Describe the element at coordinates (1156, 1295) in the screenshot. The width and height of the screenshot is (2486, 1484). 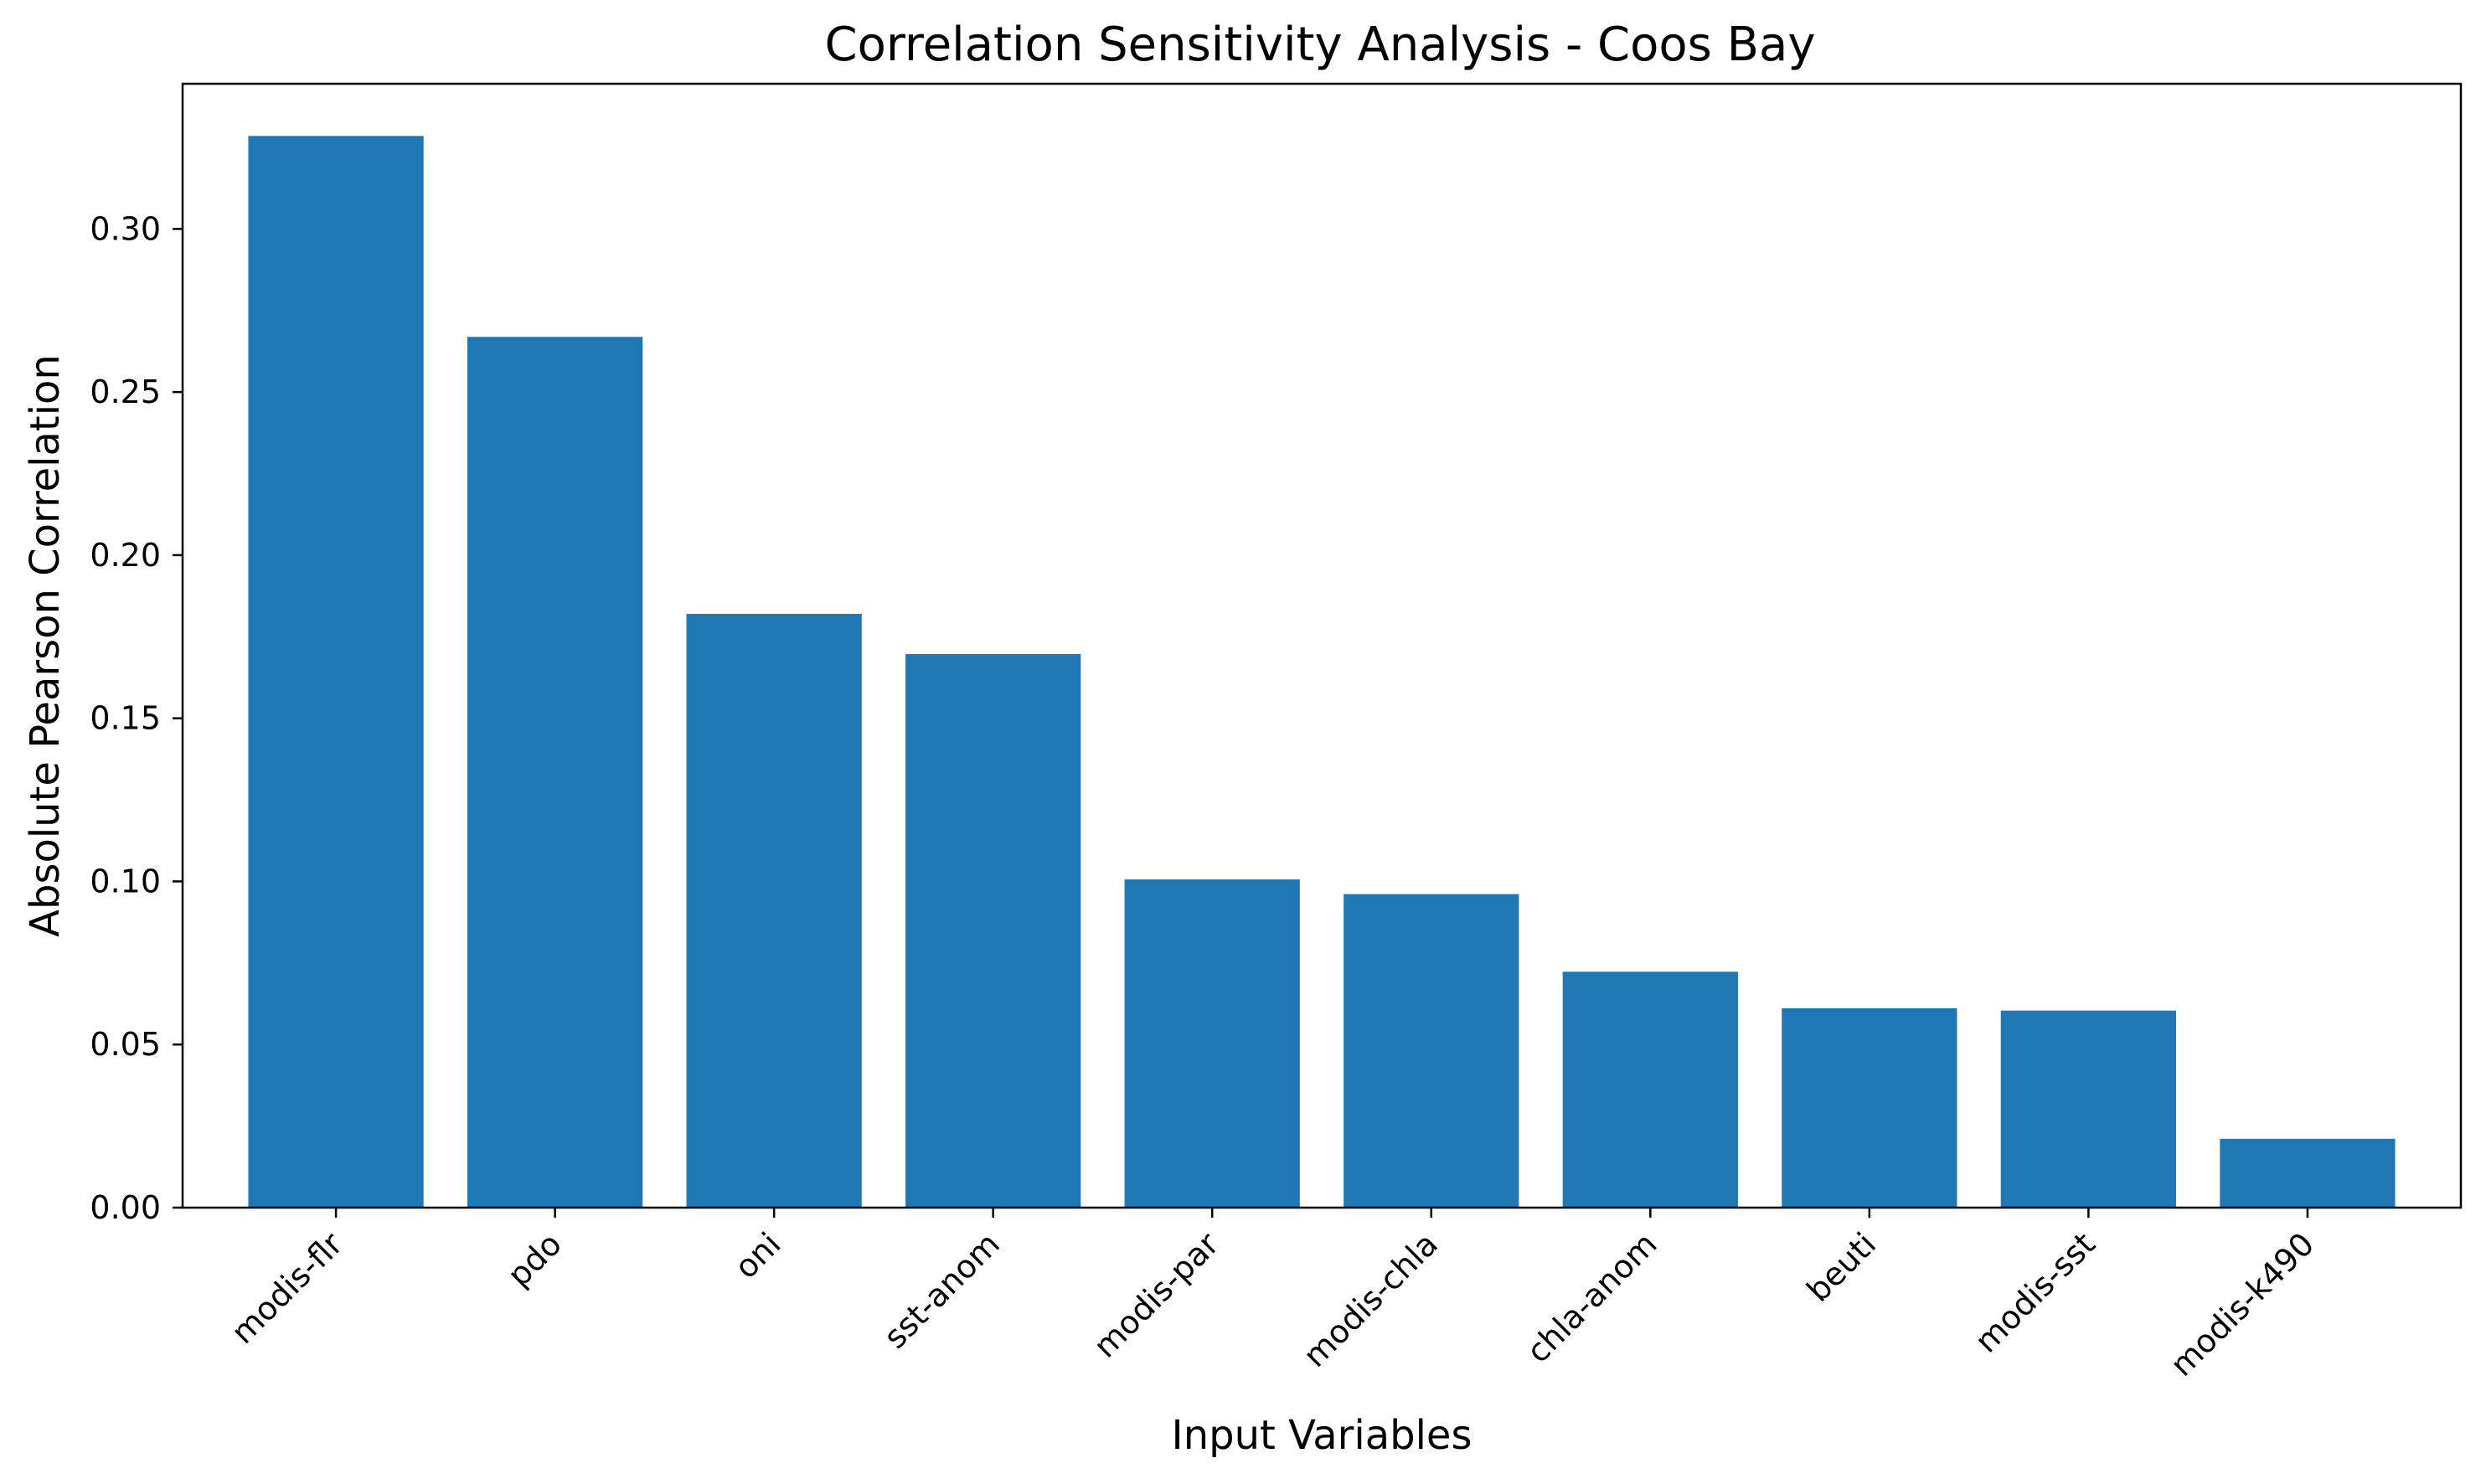
I see `x-tick-label-modis-par: modis-par` at that location.